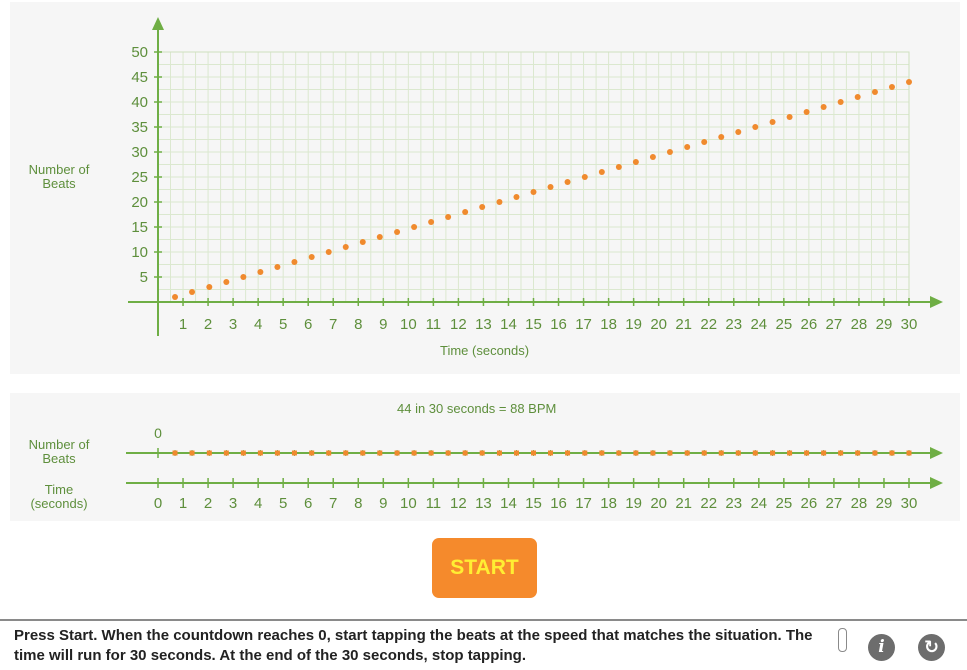  Describe the element at coordinates (533, 503) in the screenshot. I see `time-tick-label: 15` at that location.